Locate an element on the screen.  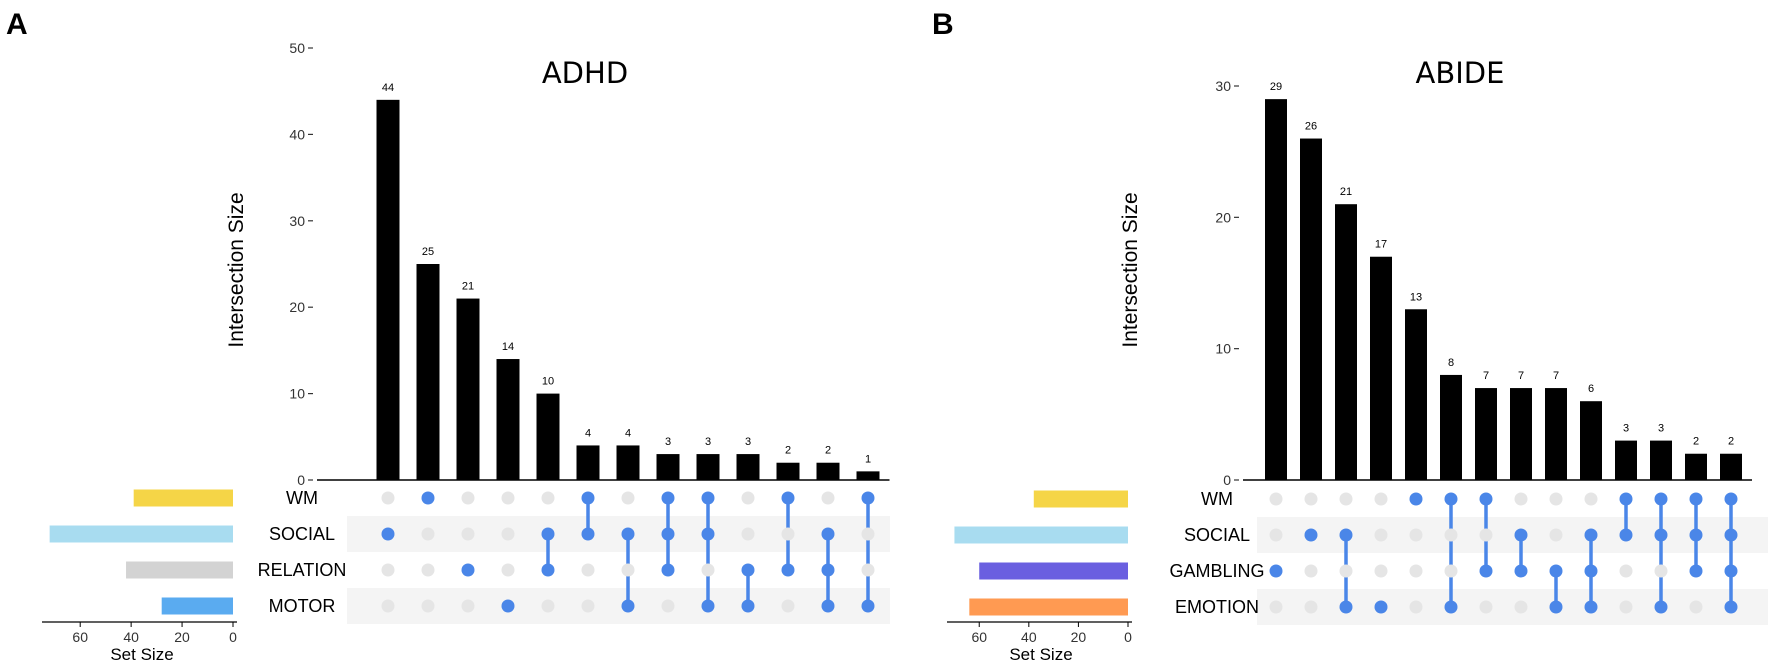
y-axis-title: Intersection Size is located at coordinates (1130, 269).